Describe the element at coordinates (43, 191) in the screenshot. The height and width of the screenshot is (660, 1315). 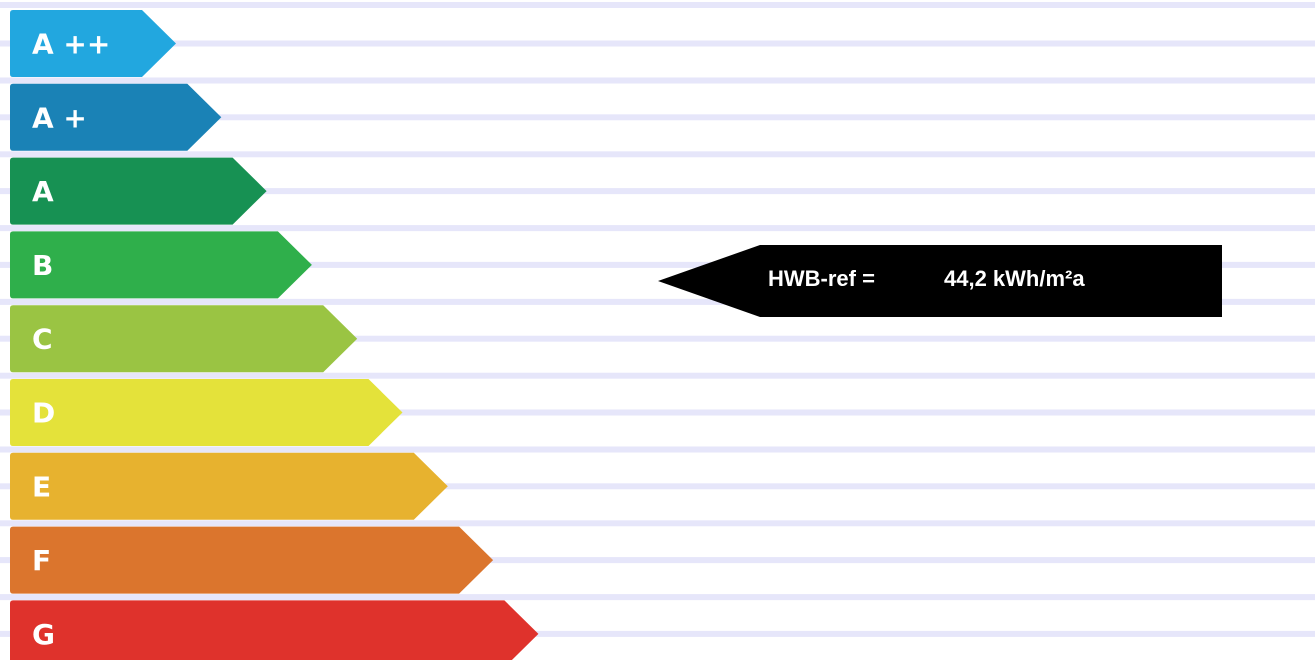
I see `energy-class-label: A` at that location.